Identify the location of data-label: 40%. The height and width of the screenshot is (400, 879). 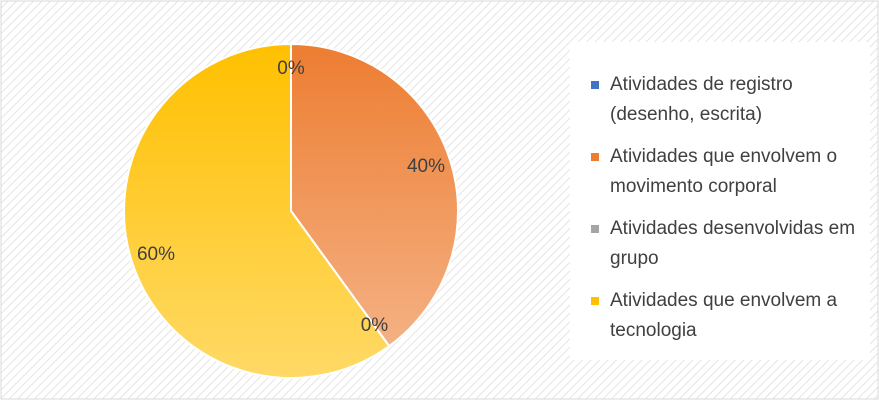
(426, 166).